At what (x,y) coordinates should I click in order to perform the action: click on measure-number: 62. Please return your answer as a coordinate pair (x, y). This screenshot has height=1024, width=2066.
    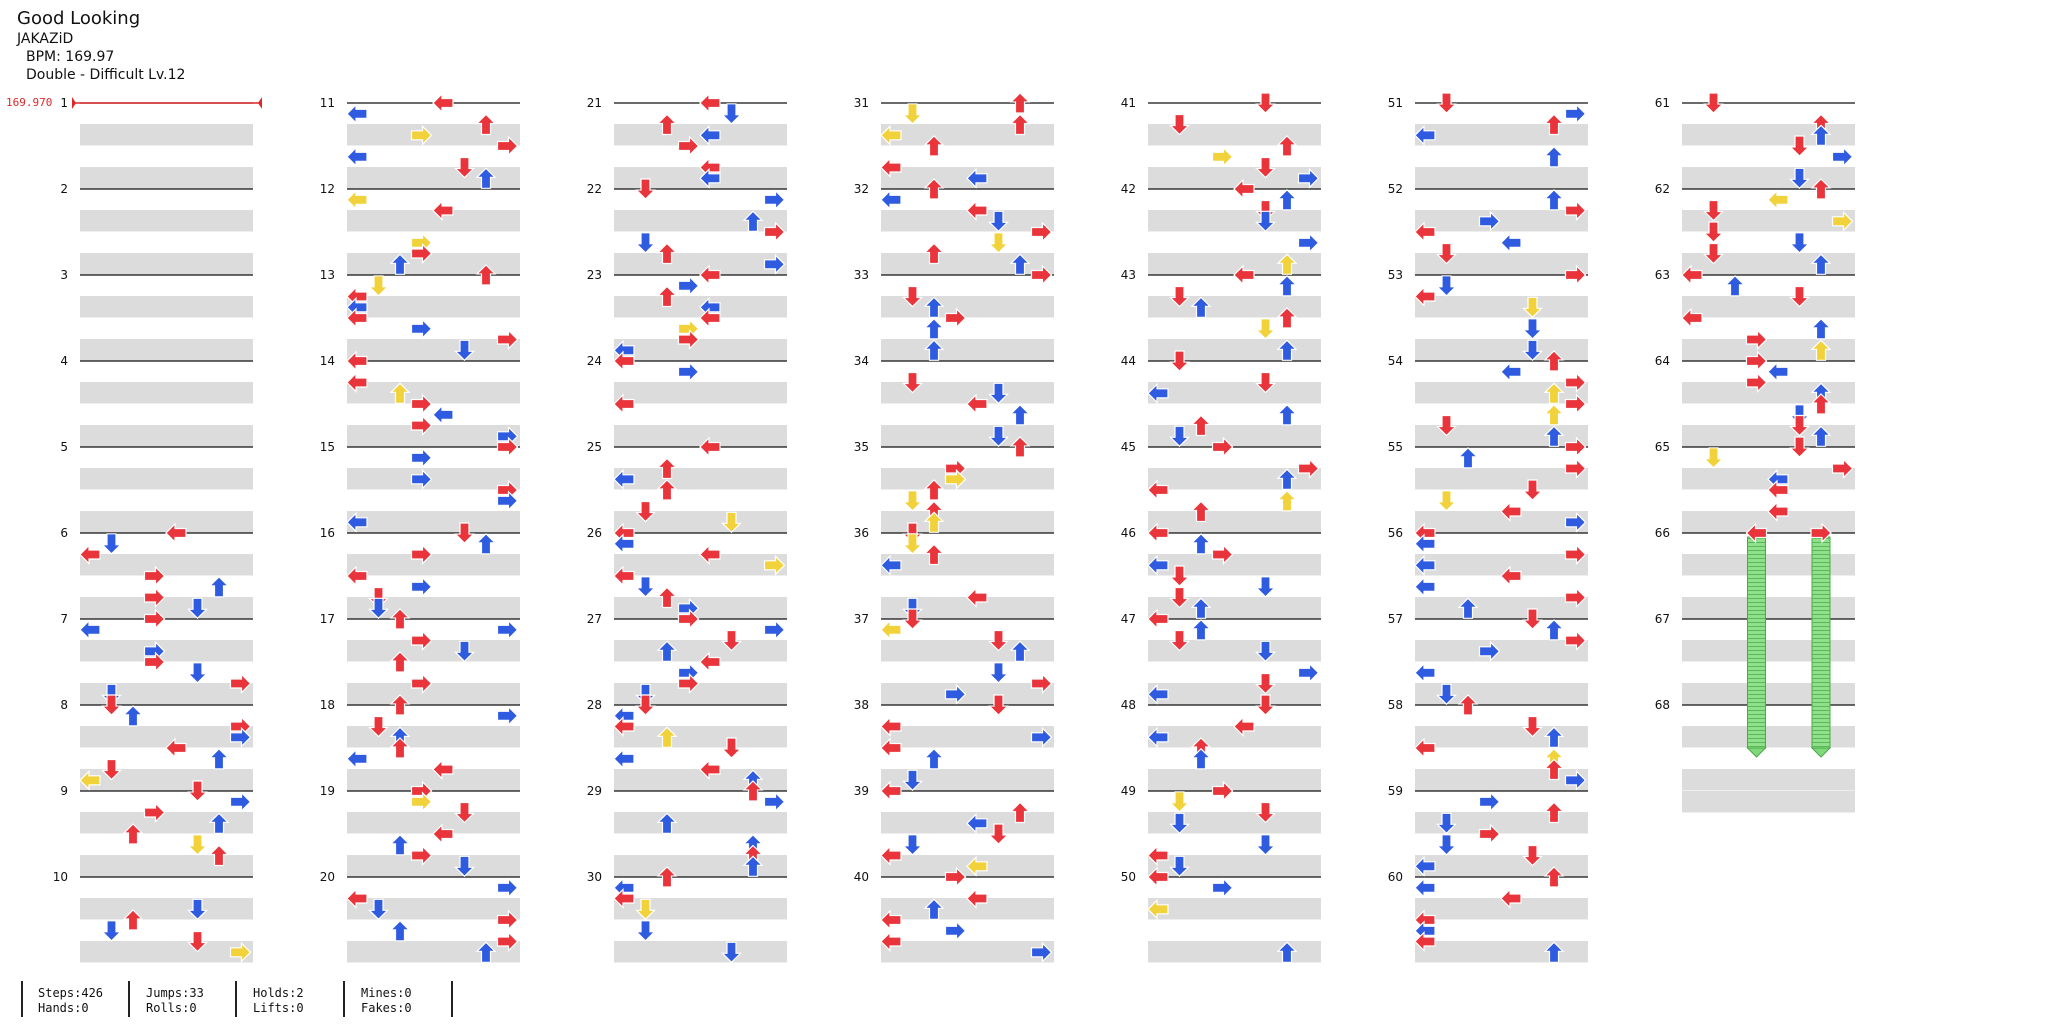
    Looking at the image, I should click on (1662, 189).